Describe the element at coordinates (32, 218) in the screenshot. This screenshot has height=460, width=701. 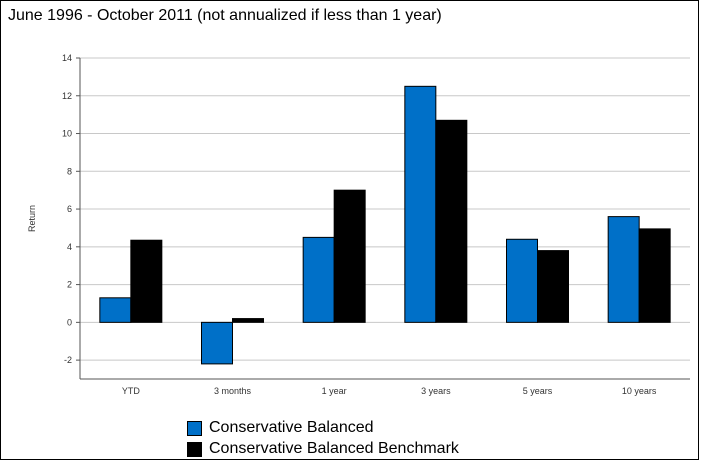
I see `y-axis-title: Return` at that location.